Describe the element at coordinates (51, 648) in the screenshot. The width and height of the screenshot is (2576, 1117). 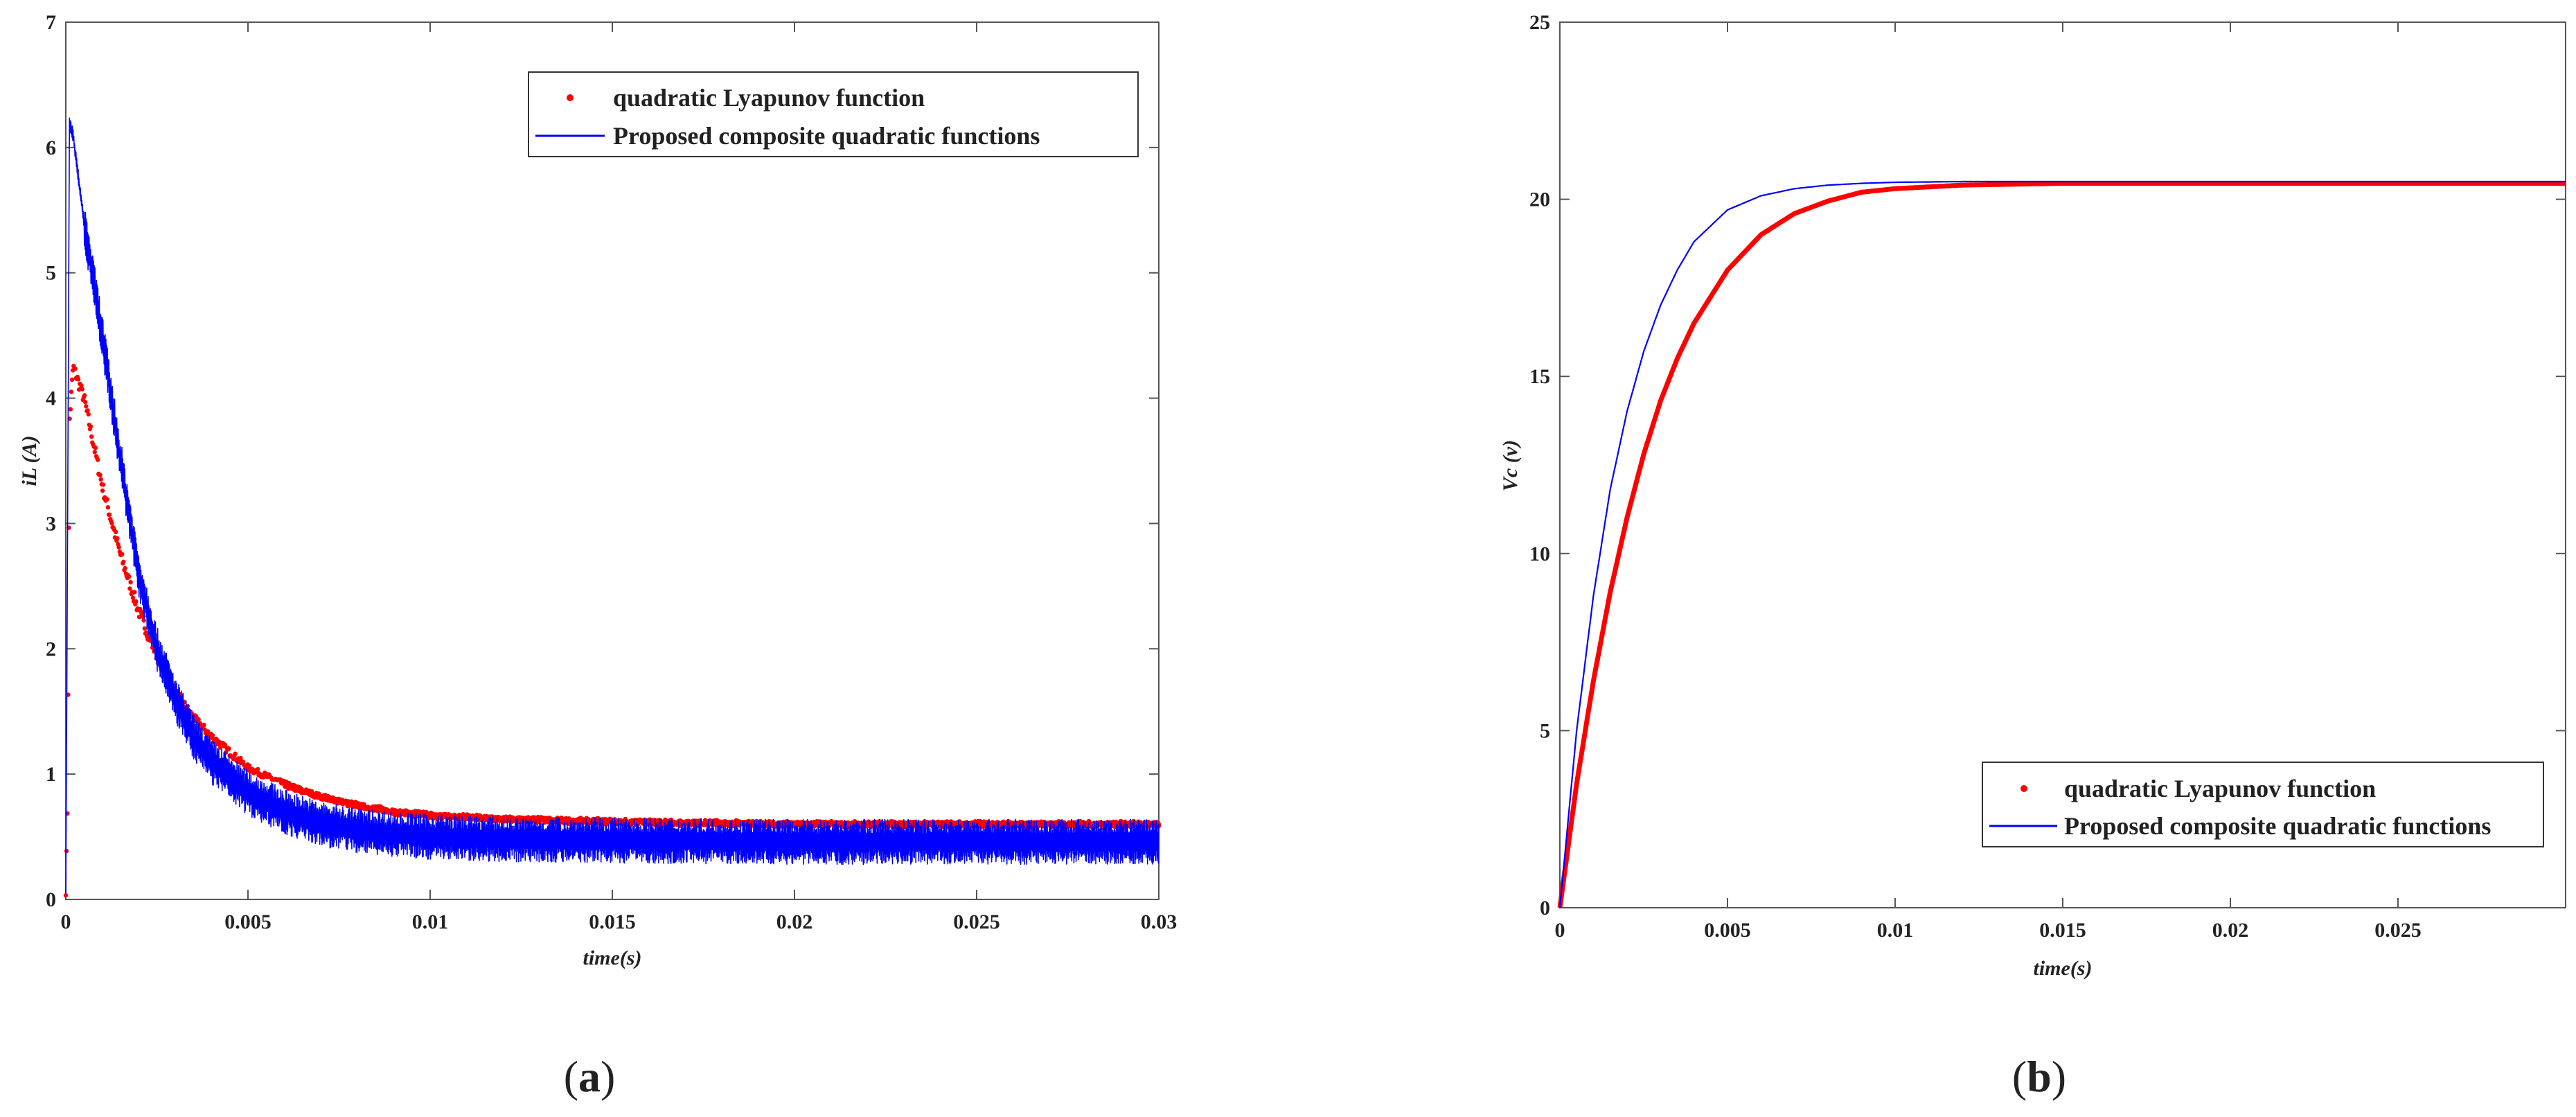
I see `y-tick-label: 2` at that location.